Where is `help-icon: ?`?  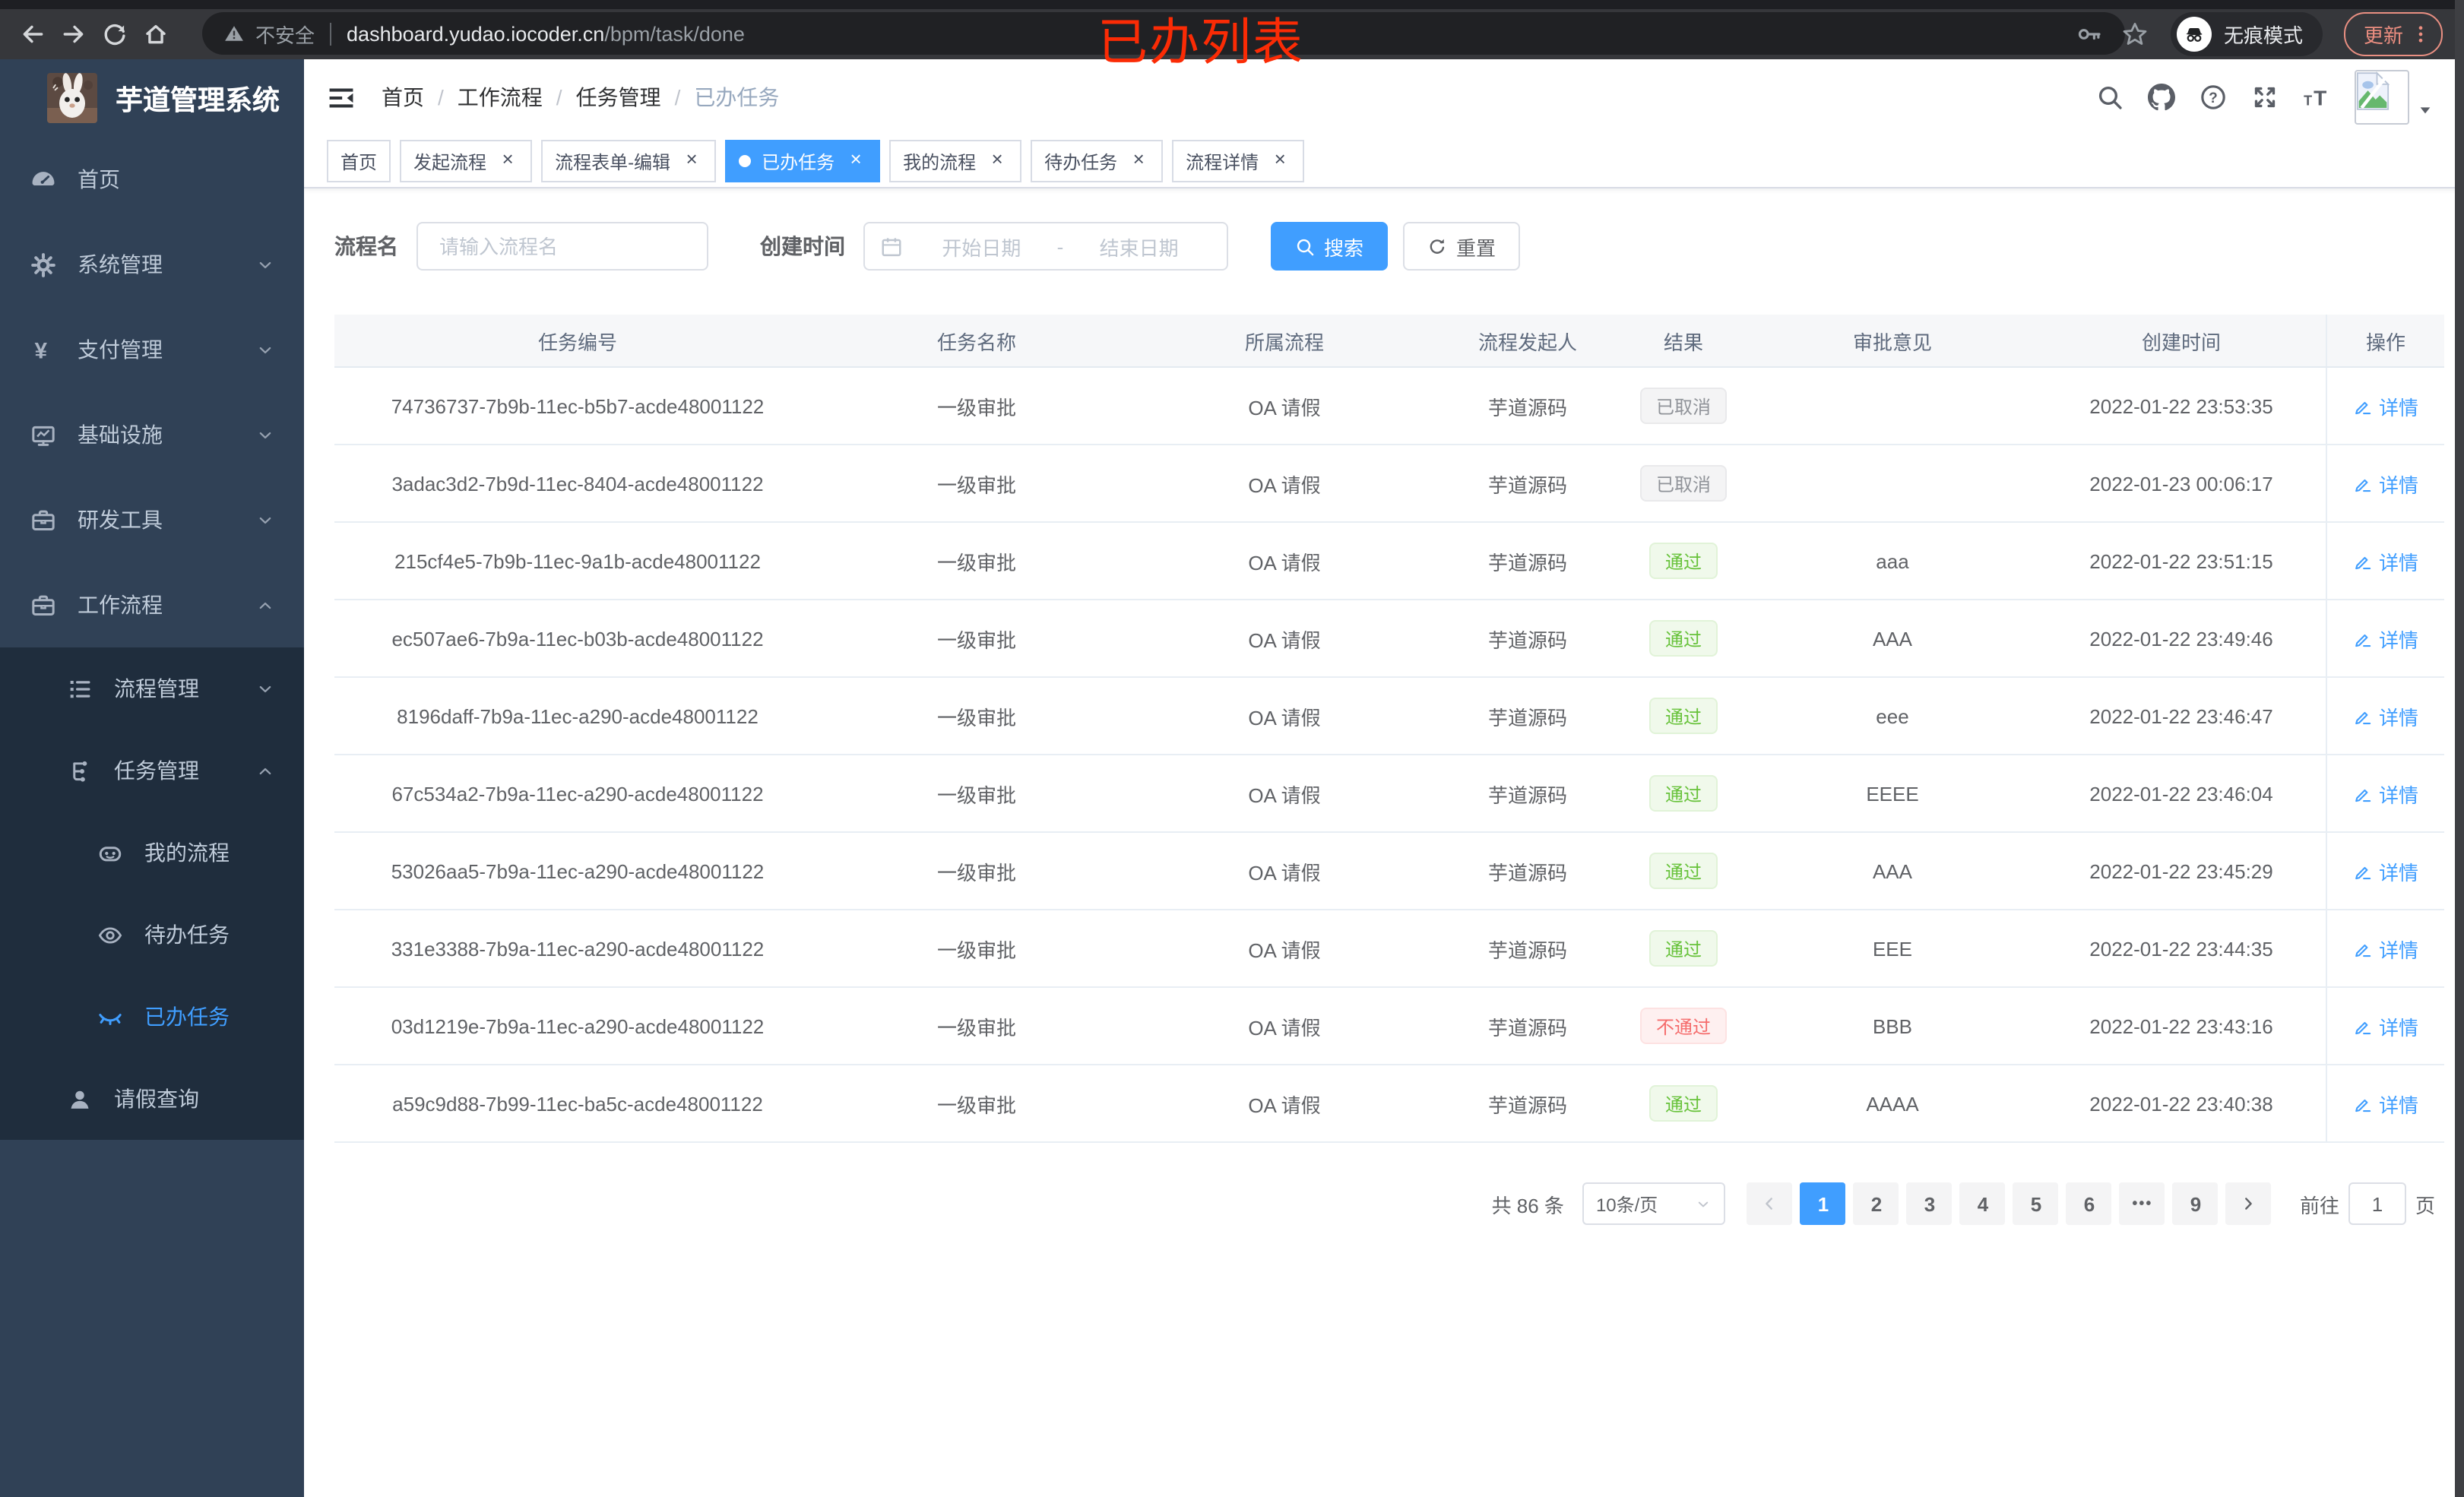 help-icon: ? is located at coordinates (2213, 98).